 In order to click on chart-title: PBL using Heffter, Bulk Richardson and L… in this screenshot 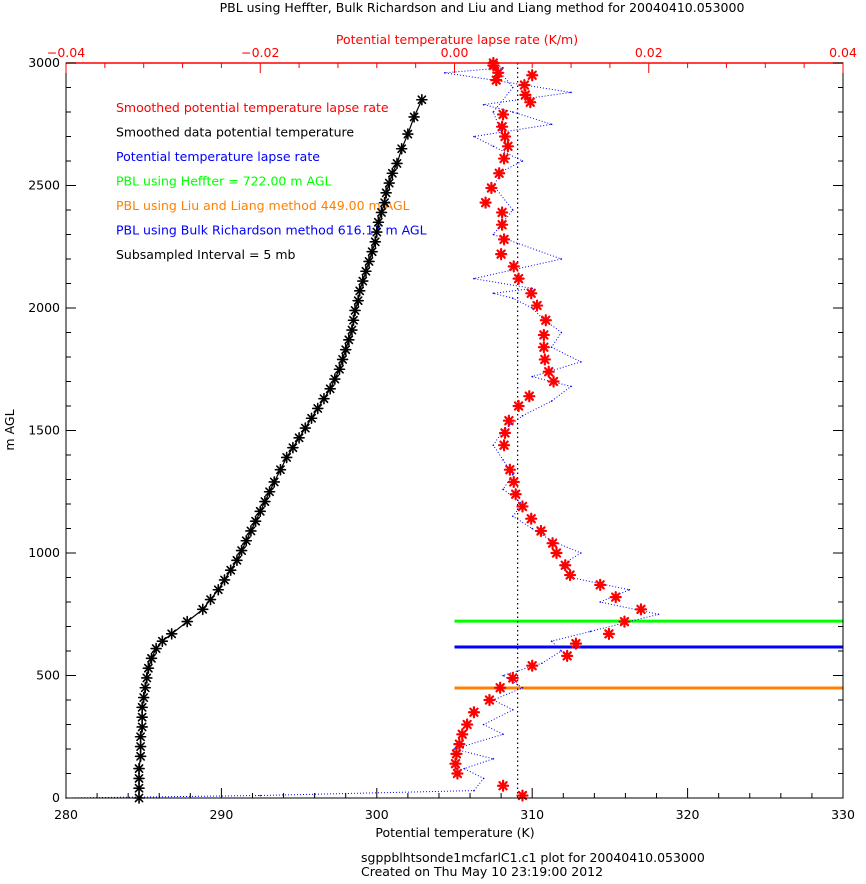, I will do `click(482, 7)`.